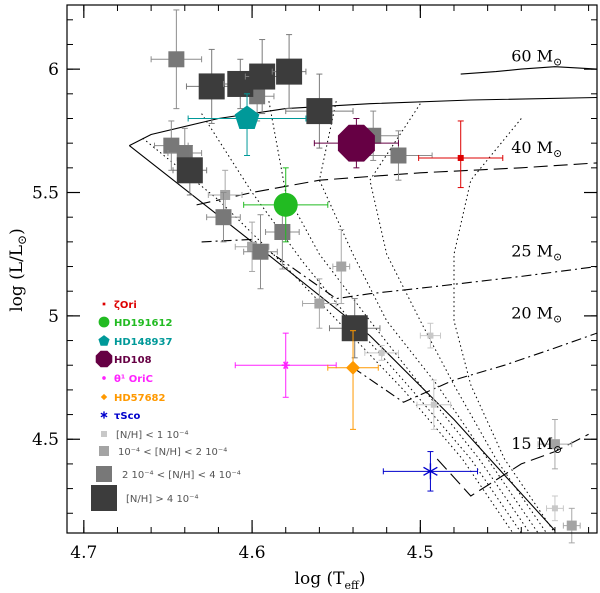  Describe the element at coordinates (532, 147) in the screenshot. I see `mass-label-text: 40 M` at that location.